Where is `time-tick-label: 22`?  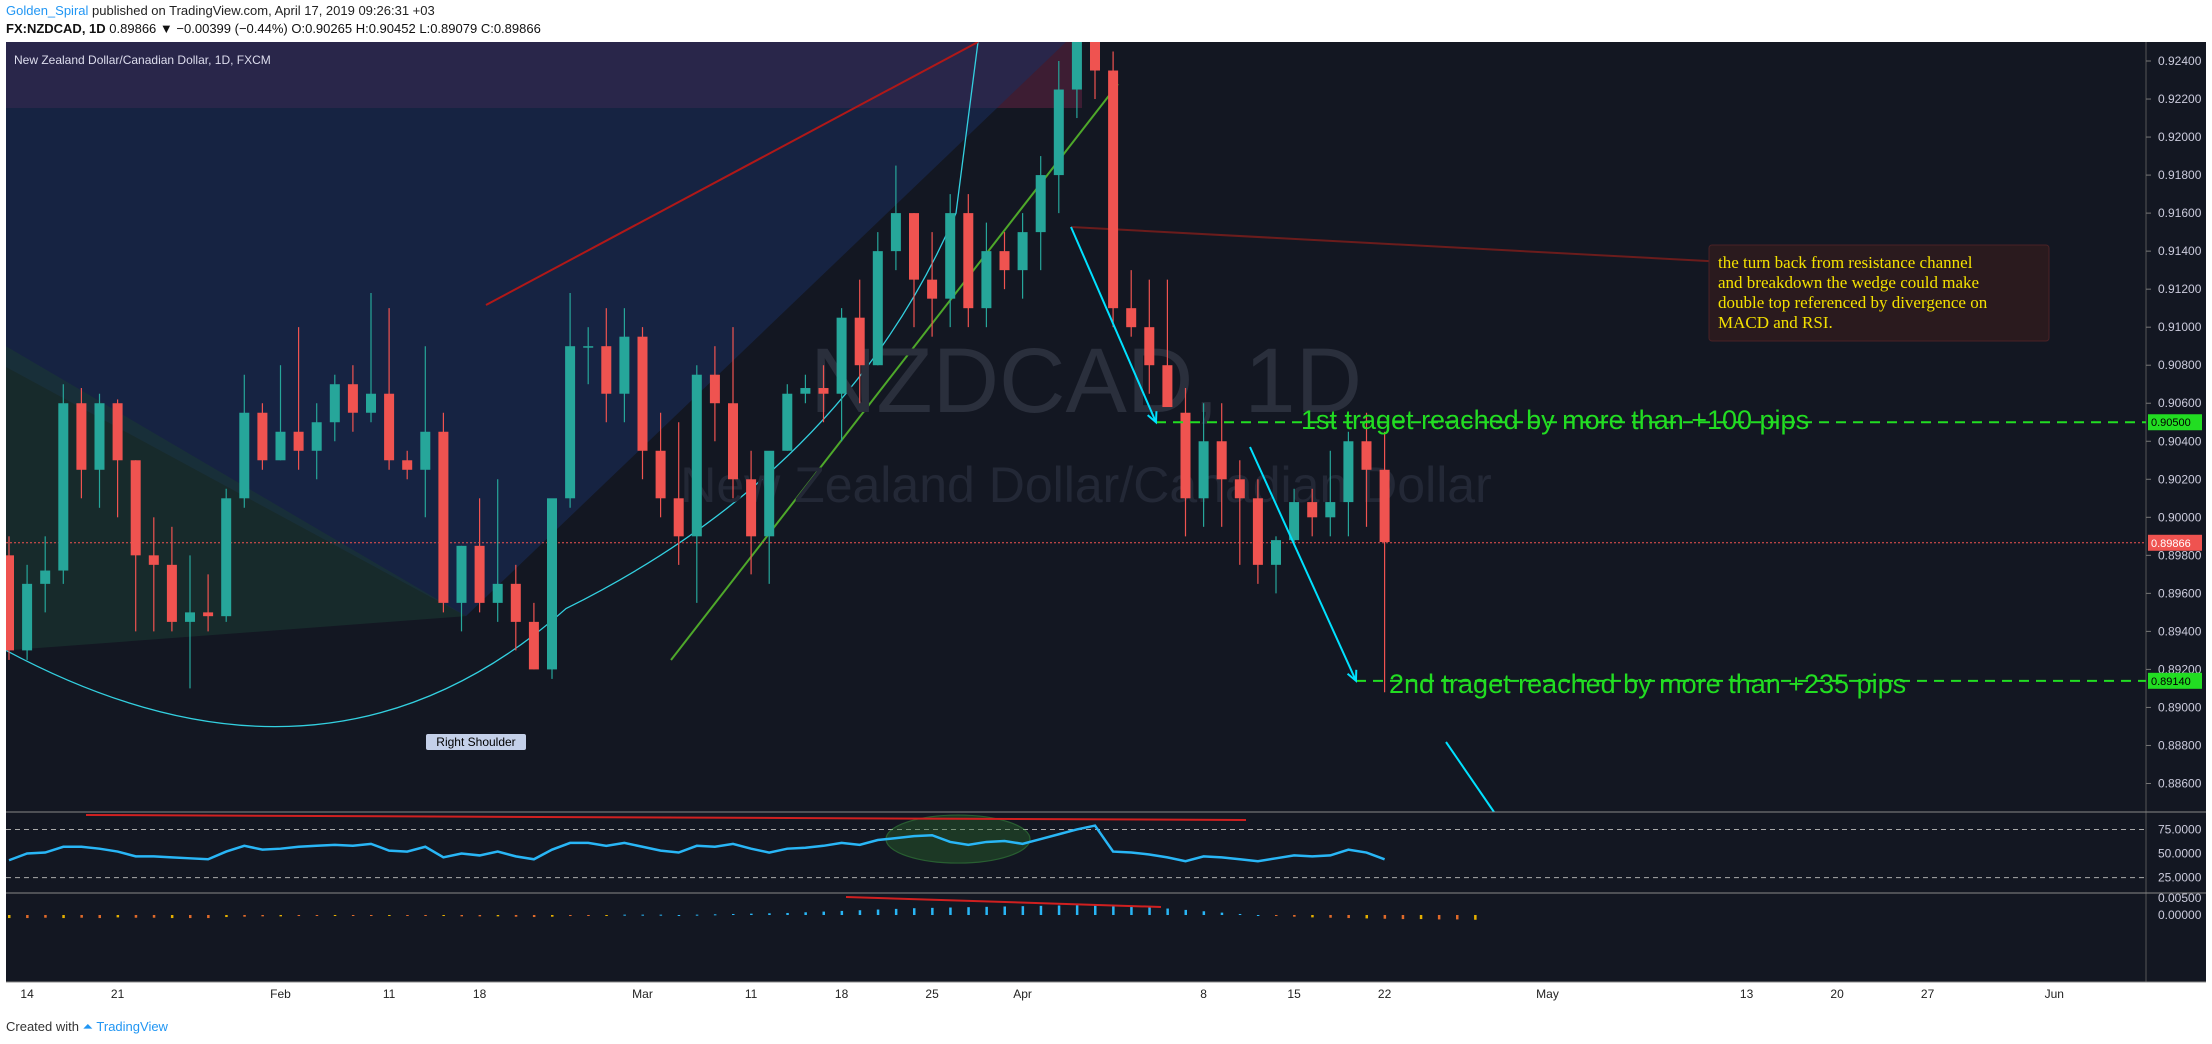
time-tick-label: 22 is located at coordinates (1385, 994).